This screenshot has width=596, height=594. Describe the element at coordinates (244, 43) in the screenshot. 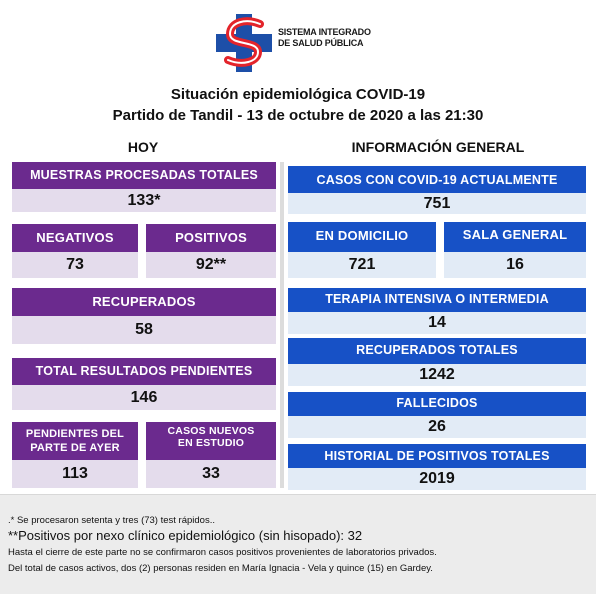

I see `sisp-logo-icon` at that location.